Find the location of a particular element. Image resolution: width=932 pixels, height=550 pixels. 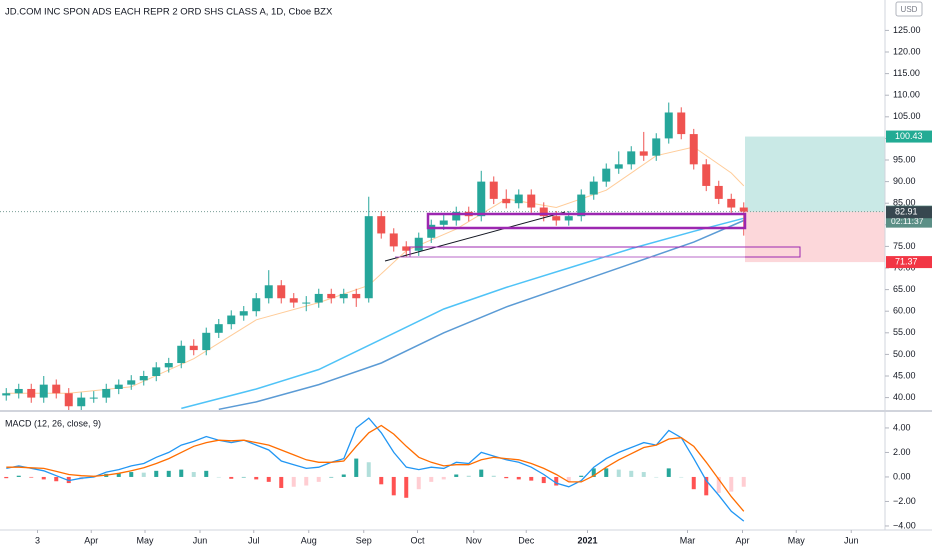

currency: USD is located at coordinates (909, 9).